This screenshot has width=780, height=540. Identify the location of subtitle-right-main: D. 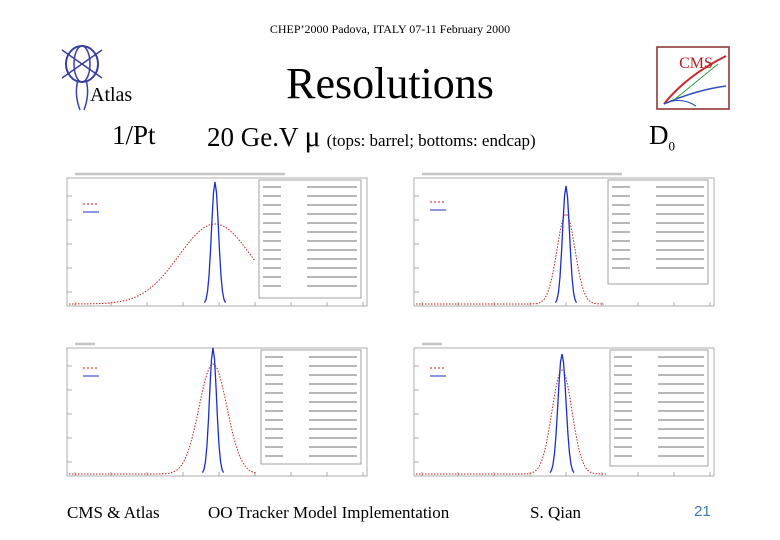
(659, 135).